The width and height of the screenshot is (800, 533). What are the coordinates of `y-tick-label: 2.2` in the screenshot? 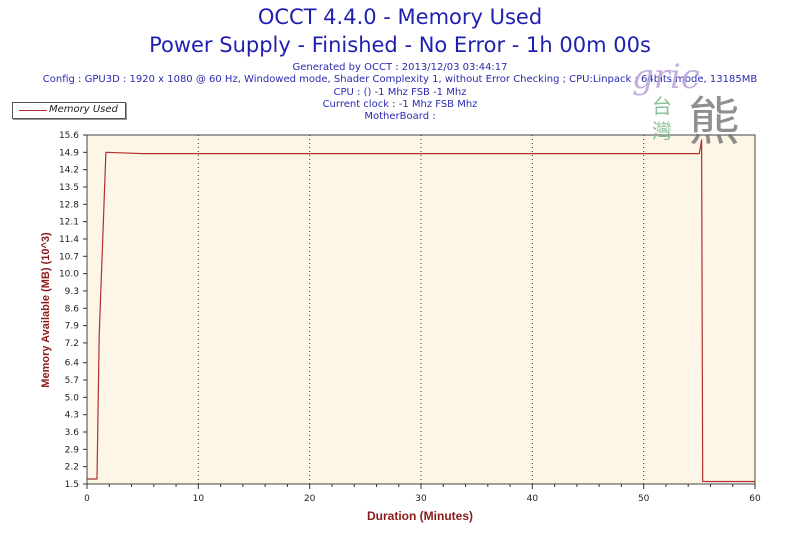 It's located at (72, 468).